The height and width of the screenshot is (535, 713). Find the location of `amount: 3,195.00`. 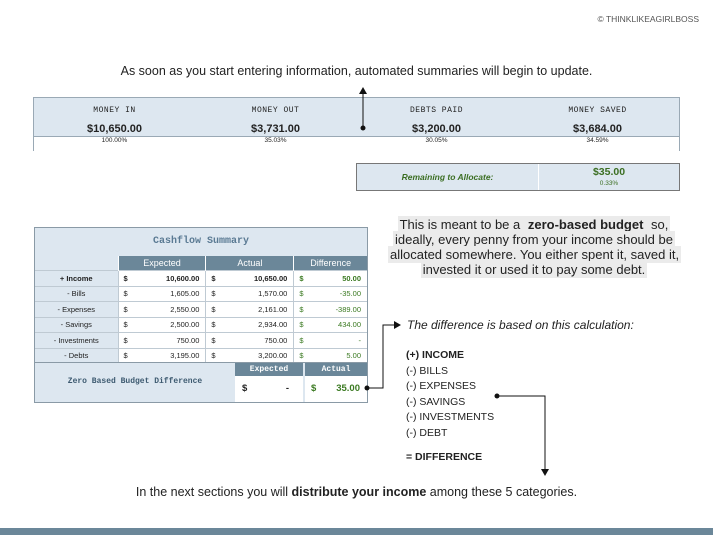

amount: 3,195.00 is located at coordinates (170, 355).